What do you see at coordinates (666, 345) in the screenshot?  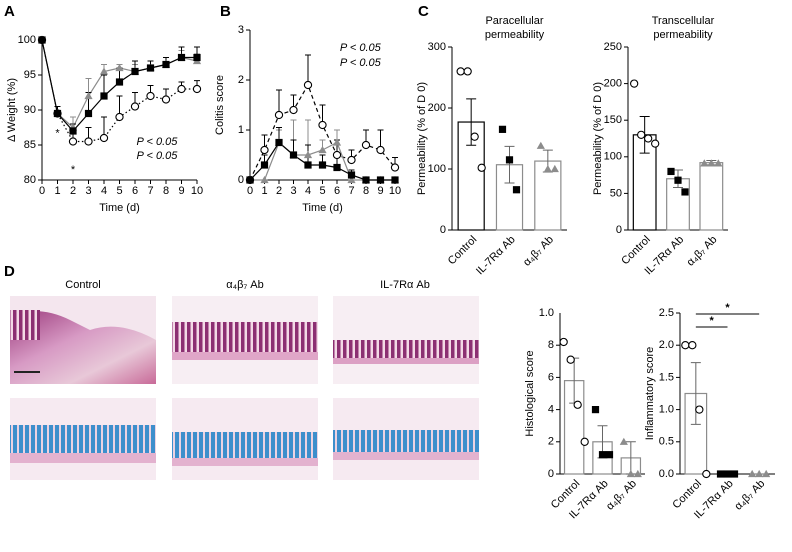 I see `y-tick-label: 2.0` at bounding box center [666, 345].